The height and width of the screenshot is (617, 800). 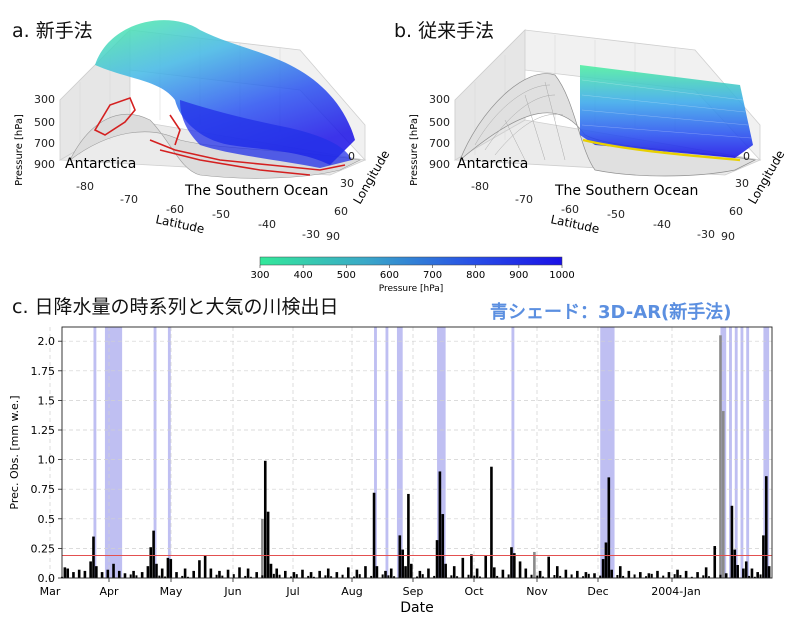 What do you see at coordinates (439, 143) in the screenshot?
I see `panel-b-pressure-tick: 700` at bounding box center [439, 143].